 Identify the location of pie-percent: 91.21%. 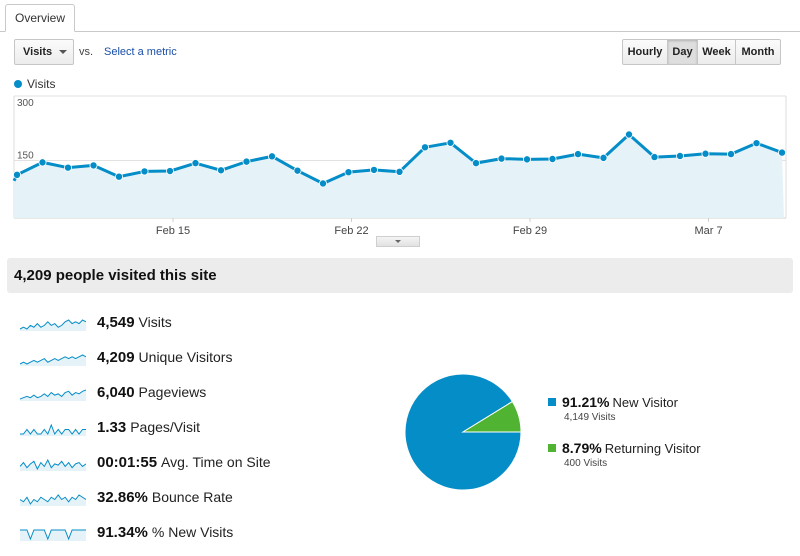
(586, 402).